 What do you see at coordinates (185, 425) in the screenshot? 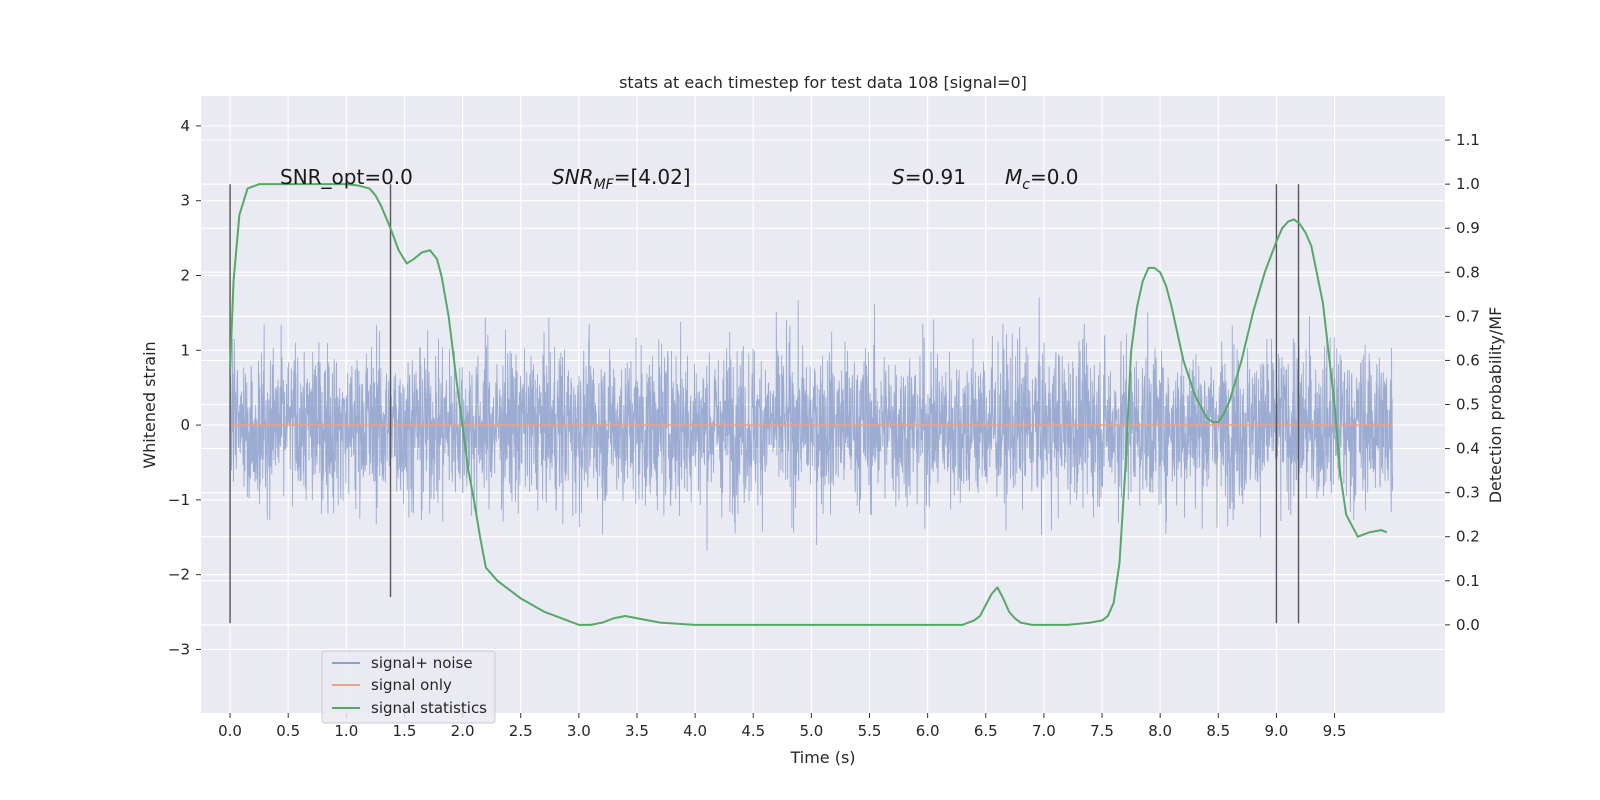
I see `y-tick-label: 0` at bounding box center [185, 425].